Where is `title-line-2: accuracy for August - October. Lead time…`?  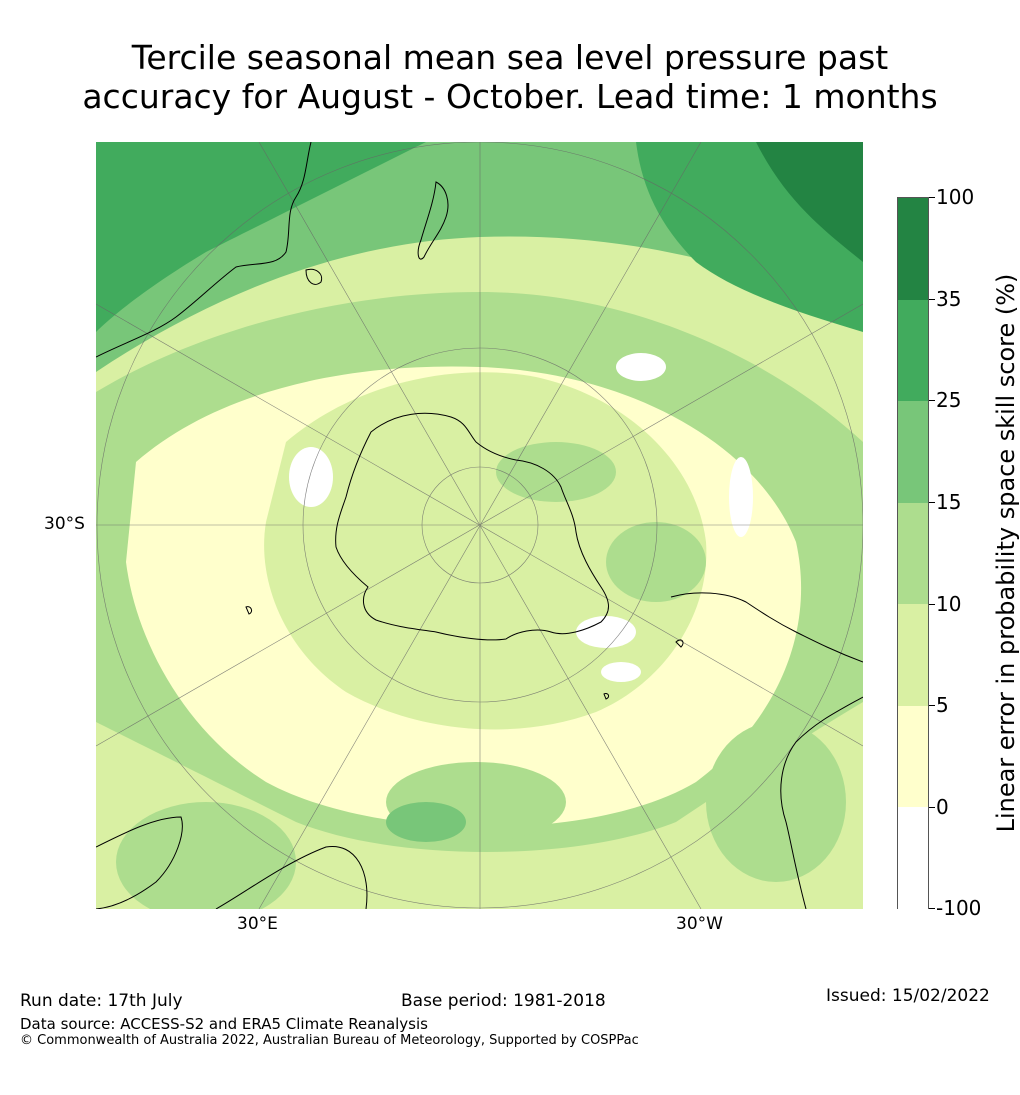
title-line-2: accuracy for August - October. Lead time… is located at coordinates (510, 96).